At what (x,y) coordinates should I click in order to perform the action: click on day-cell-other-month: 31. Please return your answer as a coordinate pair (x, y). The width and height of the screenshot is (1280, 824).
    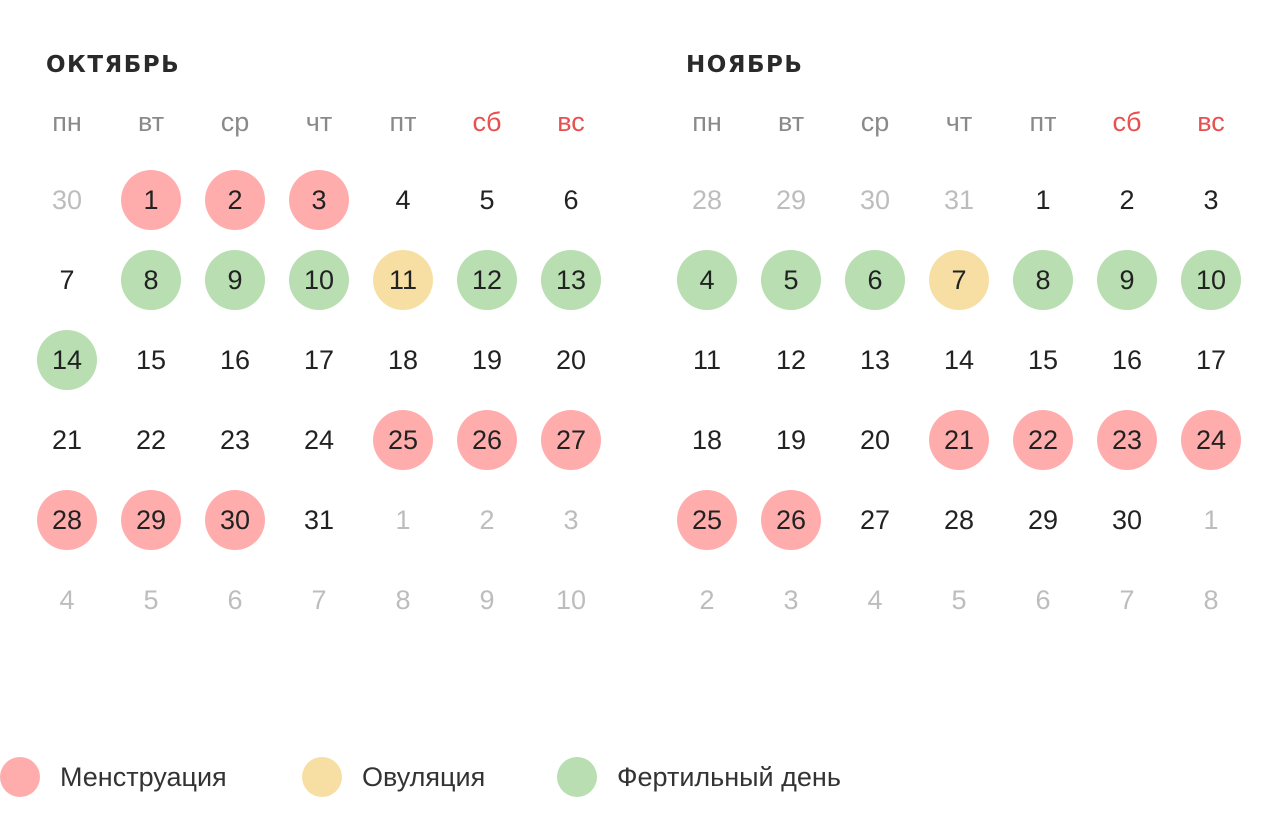
    Looking at the image, I should click on (959, 200).